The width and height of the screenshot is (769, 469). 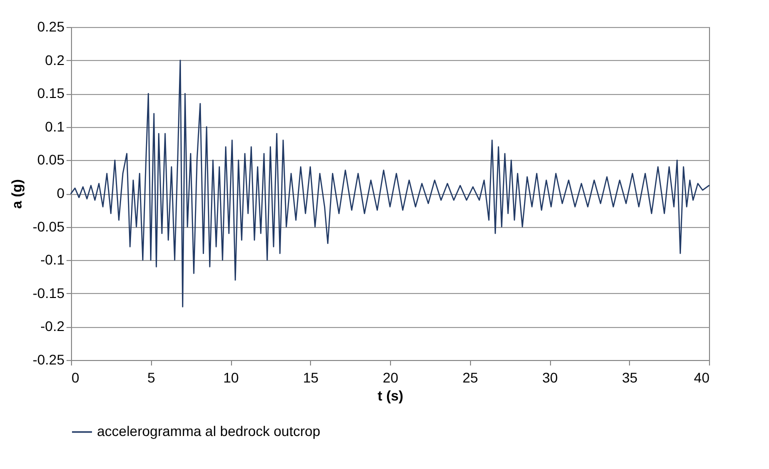 What do you see at coordinates (390, 378) in the screenshot?
I see `x-tick-label: 20` at bounding box center [390, 378].